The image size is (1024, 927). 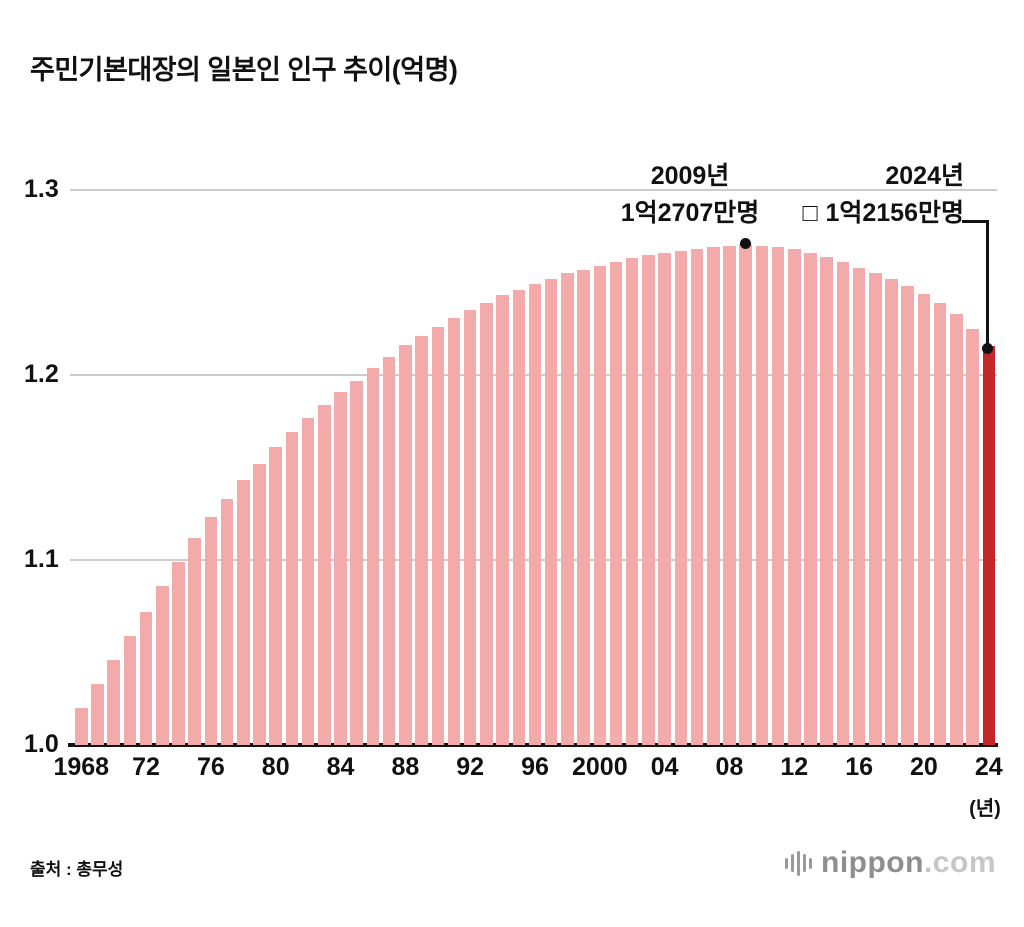 What do you see at coordinates (470, 767) in the screenshot?
I see `x-axis-label: 92` at bounding box center [470, 767].